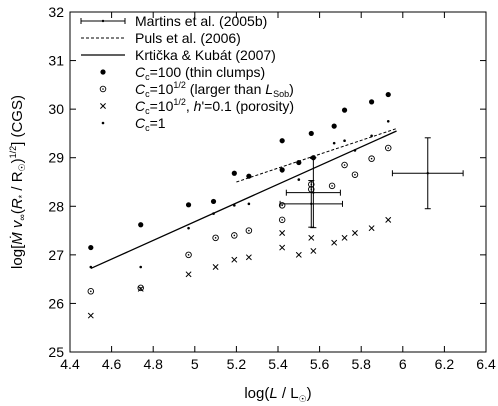 This screenshot has width=498, height=406. What do you see at coordinates (205, 55) in the screenshot?
I see `legend-label: Krtička & Kubát (2007)` at bounding box center [205, 55].